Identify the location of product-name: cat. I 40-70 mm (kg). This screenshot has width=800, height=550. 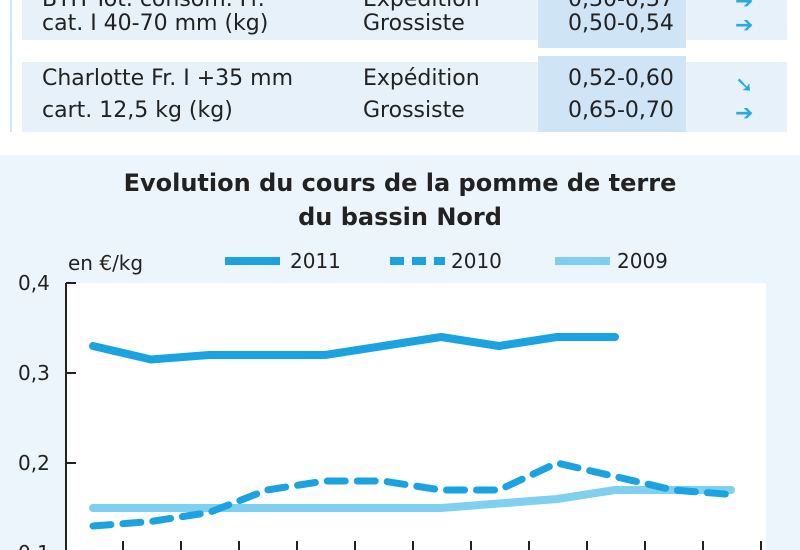
(155, 23).